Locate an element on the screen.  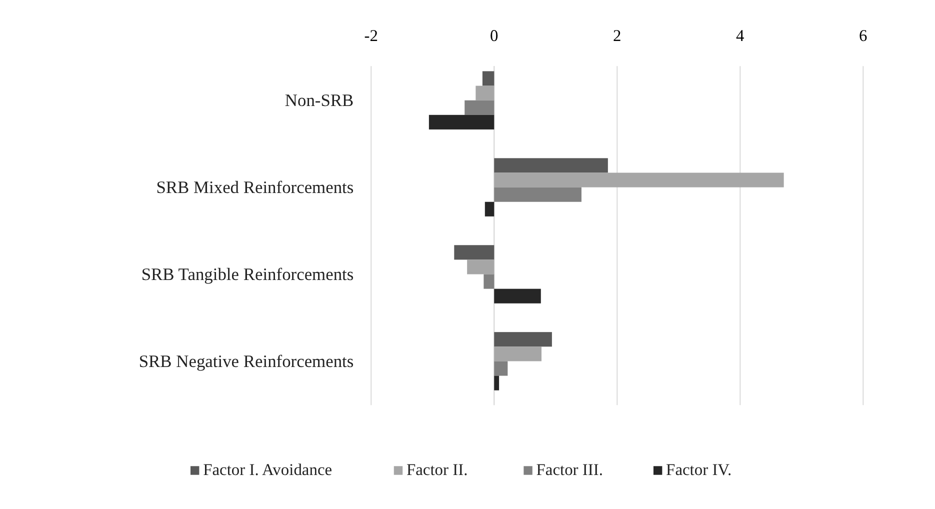
legend-label: Factor II. is located at coordinates (437, 469).